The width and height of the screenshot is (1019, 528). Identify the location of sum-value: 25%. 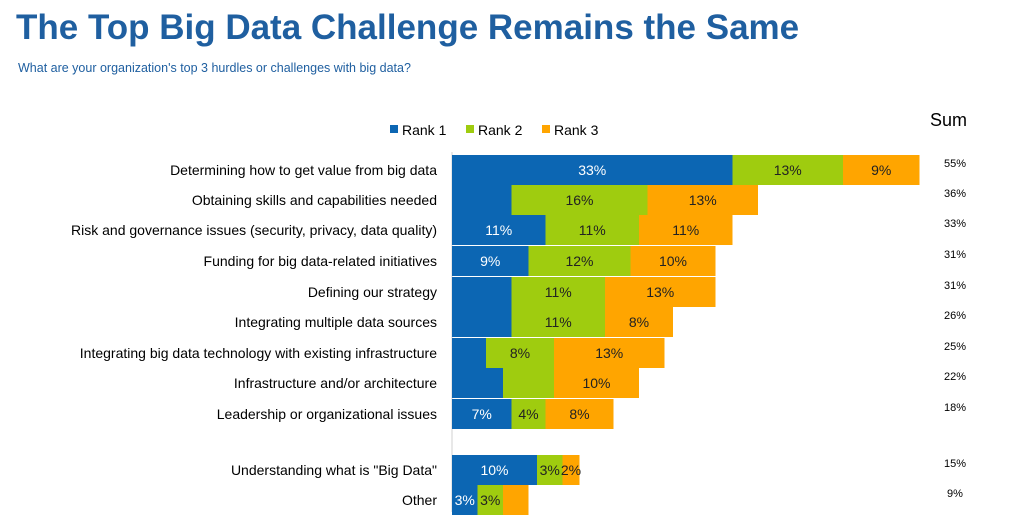
(955, 347).